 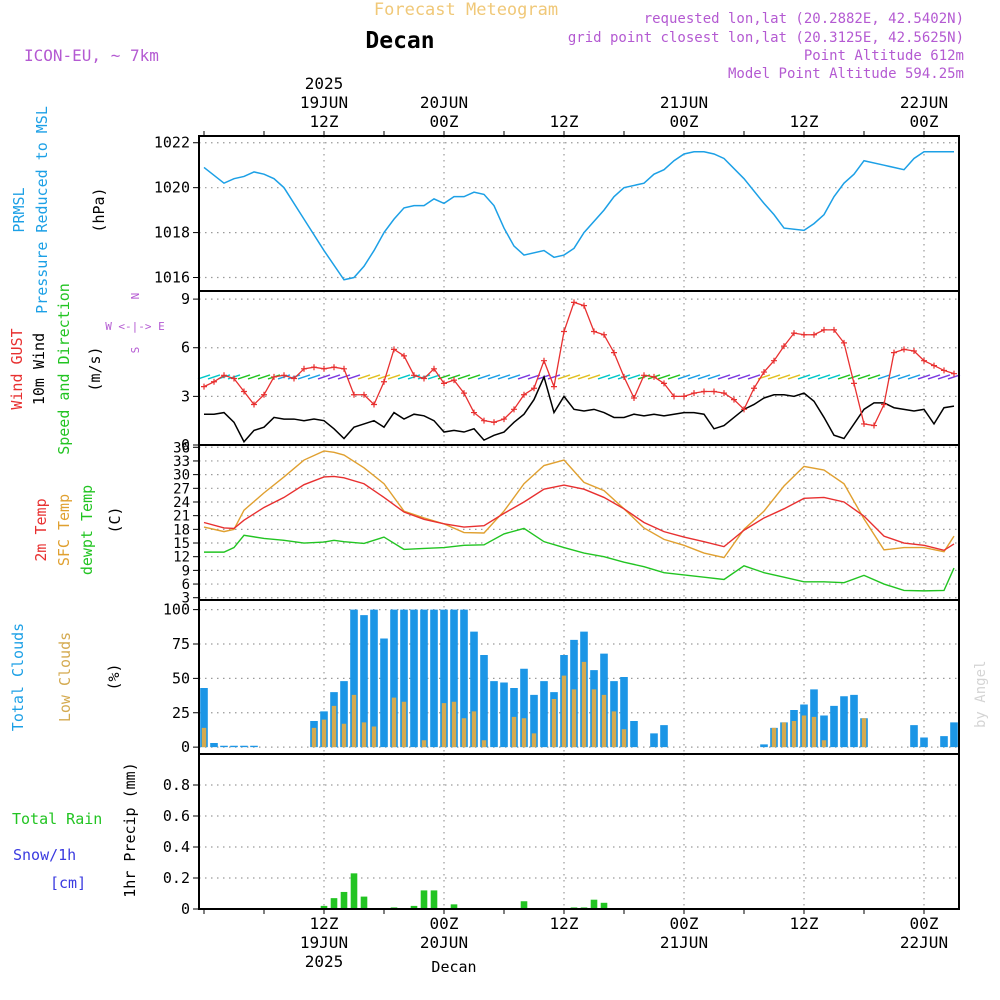 What do you see at coordinates (181, 713) in the screenshot?
I see `y-tick-label: 25` at bounding box center [181, 713].